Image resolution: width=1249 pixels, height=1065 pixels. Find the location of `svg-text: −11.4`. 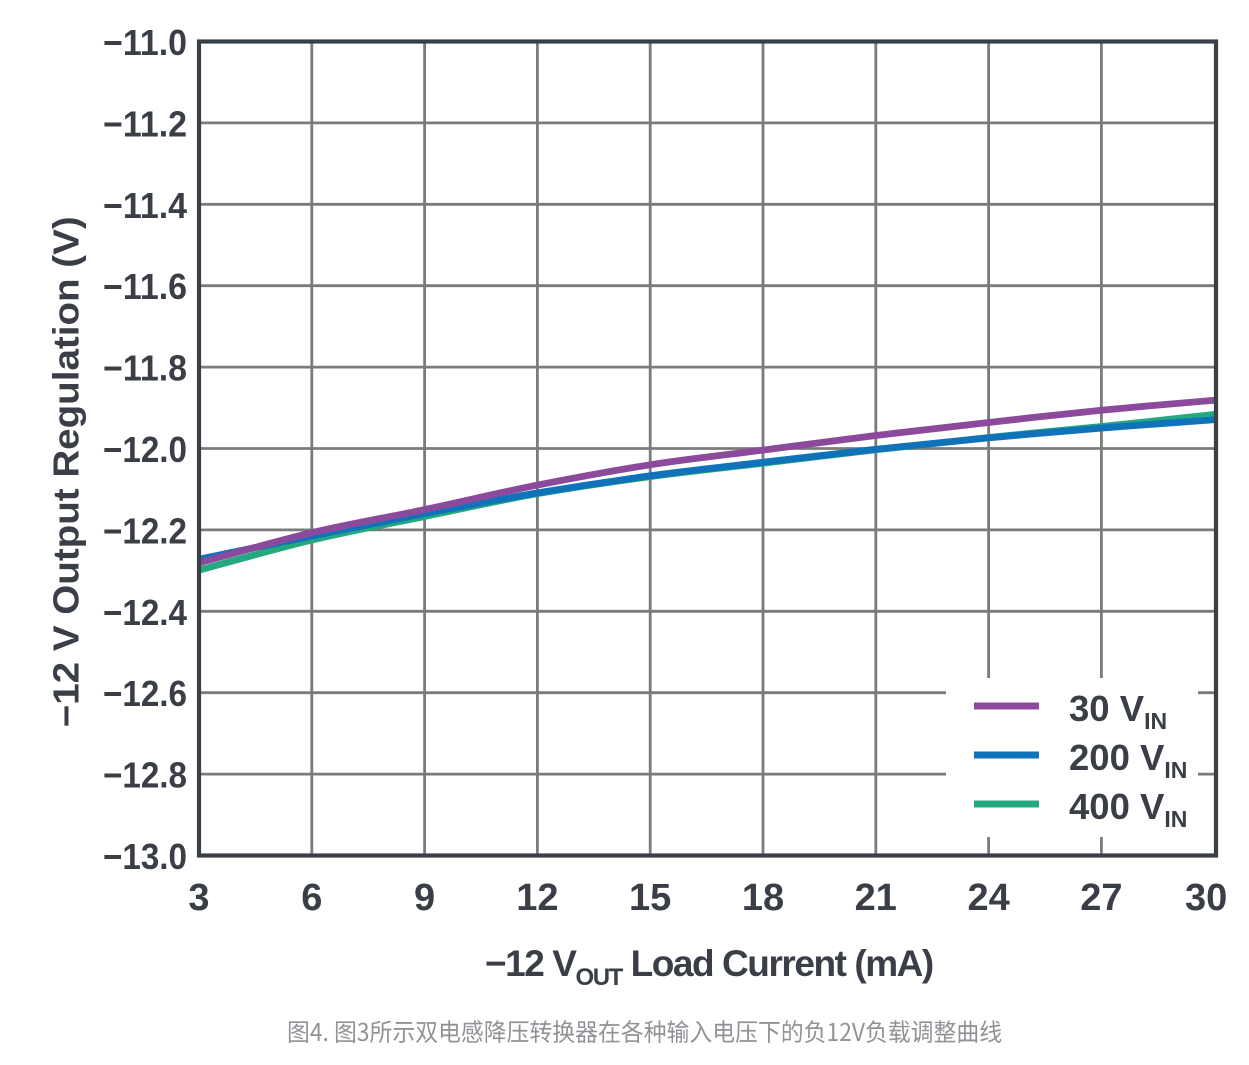

svg-text: −11.4 is located at coordinates (145, 205).